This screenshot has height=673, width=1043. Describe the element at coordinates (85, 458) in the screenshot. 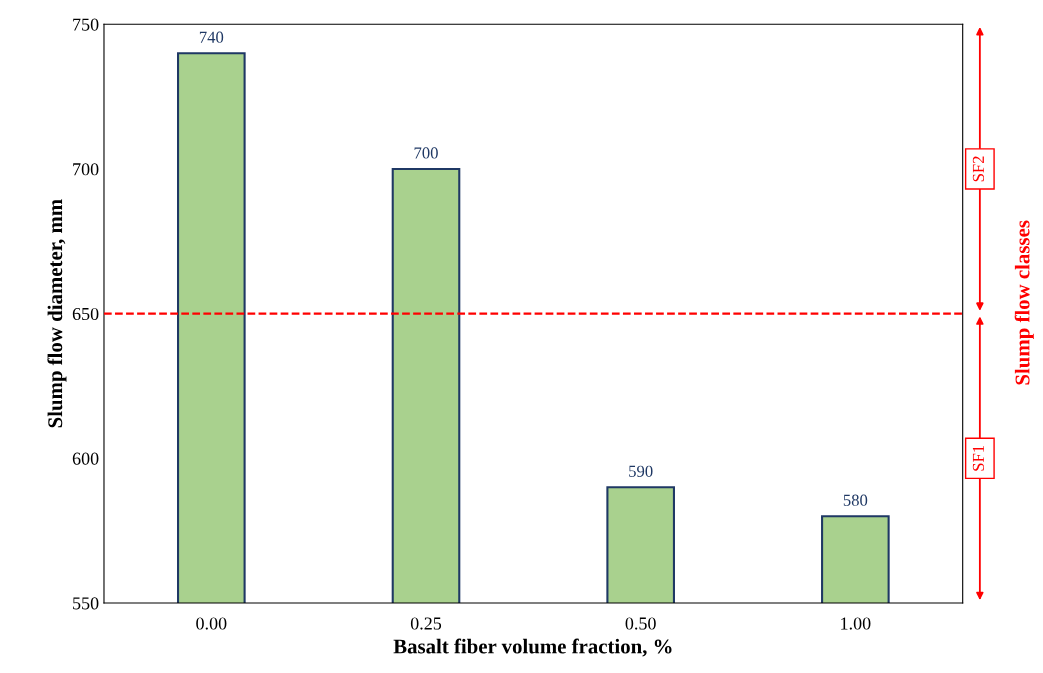

I see `y-tick-label: 600` at that location.